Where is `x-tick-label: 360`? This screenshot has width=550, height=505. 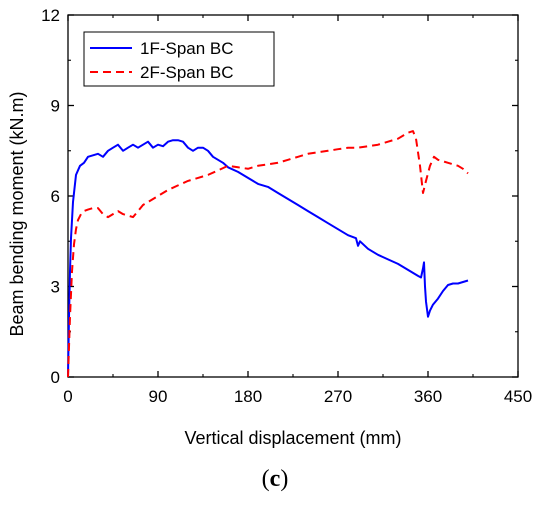
x-tick-label: 360 is located at coordinates (428, 396).